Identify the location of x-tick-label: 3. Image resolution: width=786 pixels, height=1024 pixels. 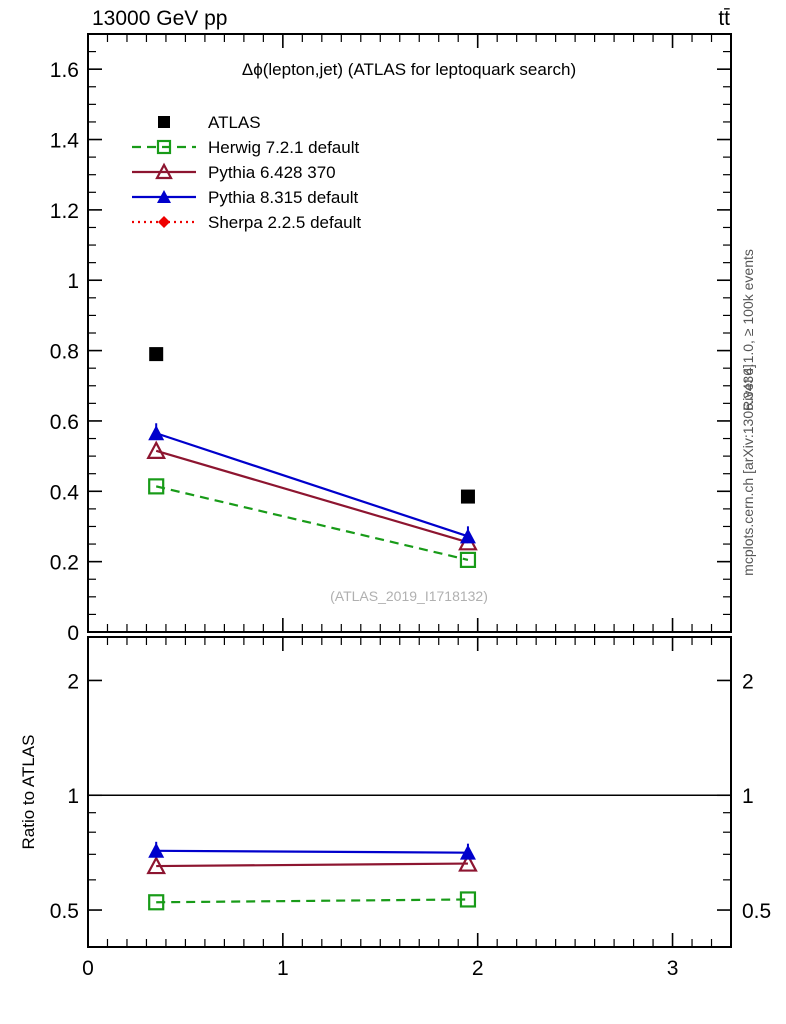
(673, 968).